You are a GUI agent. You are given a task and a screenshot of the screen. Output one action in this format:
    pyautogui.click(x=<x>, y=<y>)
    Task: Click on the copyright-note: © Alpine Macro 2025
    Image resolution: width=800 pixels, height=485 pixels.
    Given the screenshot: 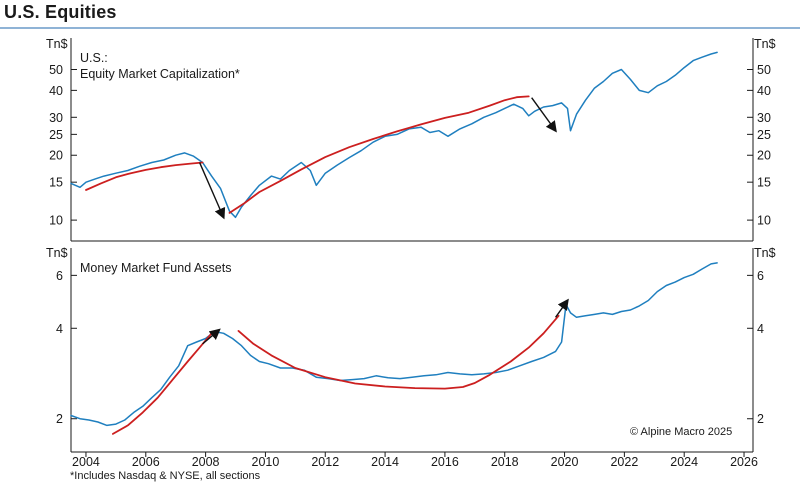 What is the action you would take?
    pyautogui.click(x=681, y=432)
    